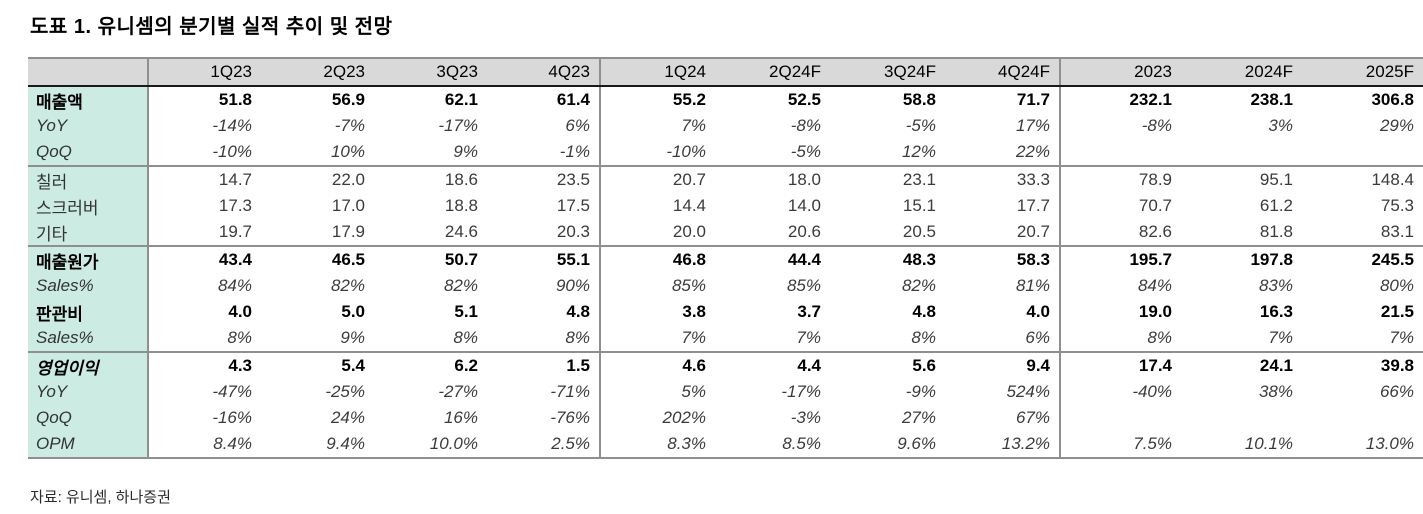 The width and height of the screenshot is (1423, 514). What do you see at coordinates (657, 206) in the screenshot?
I see `value-cell: 14.4` at bounding box center [657, 206].